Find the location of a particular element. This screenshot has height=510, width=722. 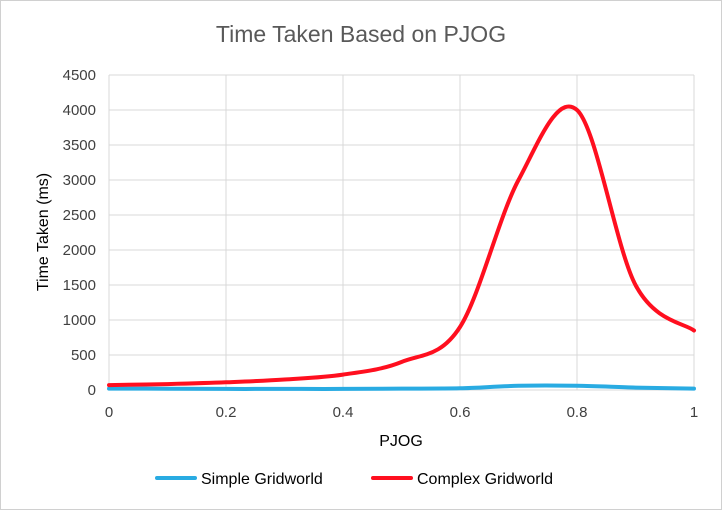

legend-entry-simple-gridworld: Simple Gridworld is located at coordinates (239, 479).